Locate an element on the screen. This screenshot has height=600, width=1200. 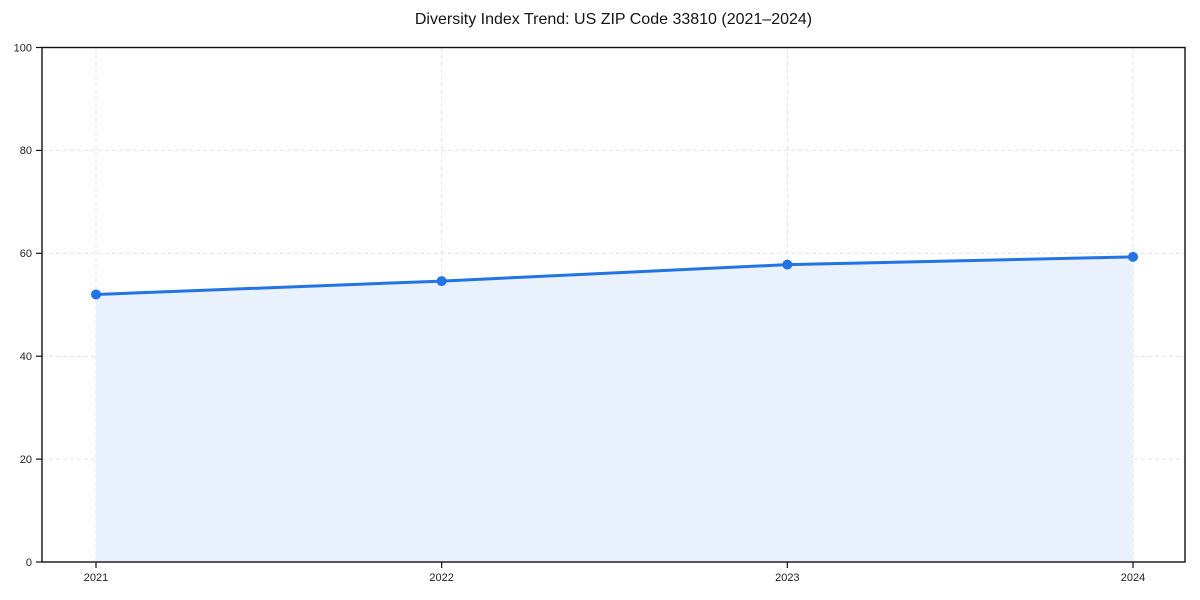
data-point-2021 is located at coordinates (96, 294).